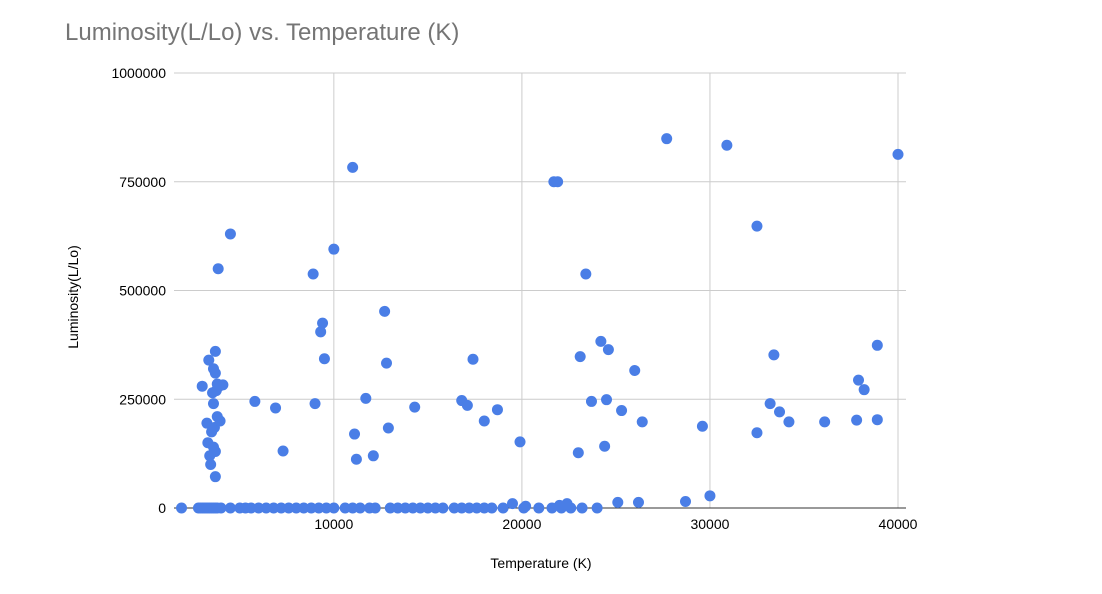  What do you see at coordinates (138, 73) in the screenshot?
I see `y-tick-label: 1000000` at bounding box center [138, 73].